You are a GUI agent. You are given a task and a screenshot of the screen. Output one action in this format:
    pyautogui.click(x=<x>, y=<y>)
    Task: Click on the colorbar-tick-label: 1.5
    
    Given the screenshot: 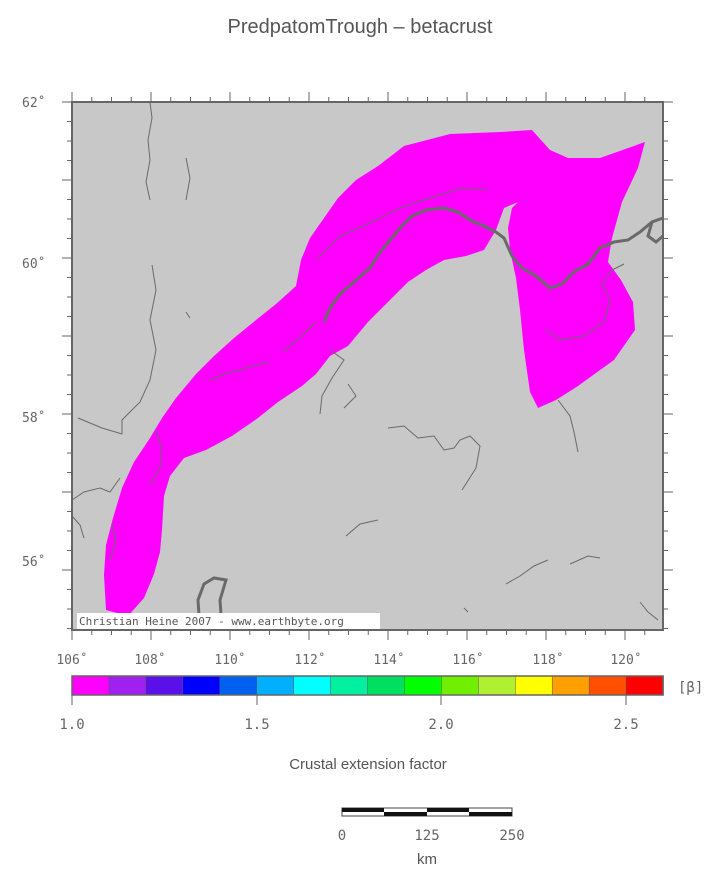 What is the action you would take?
    pyautogui.click(x=256, y=725)
    